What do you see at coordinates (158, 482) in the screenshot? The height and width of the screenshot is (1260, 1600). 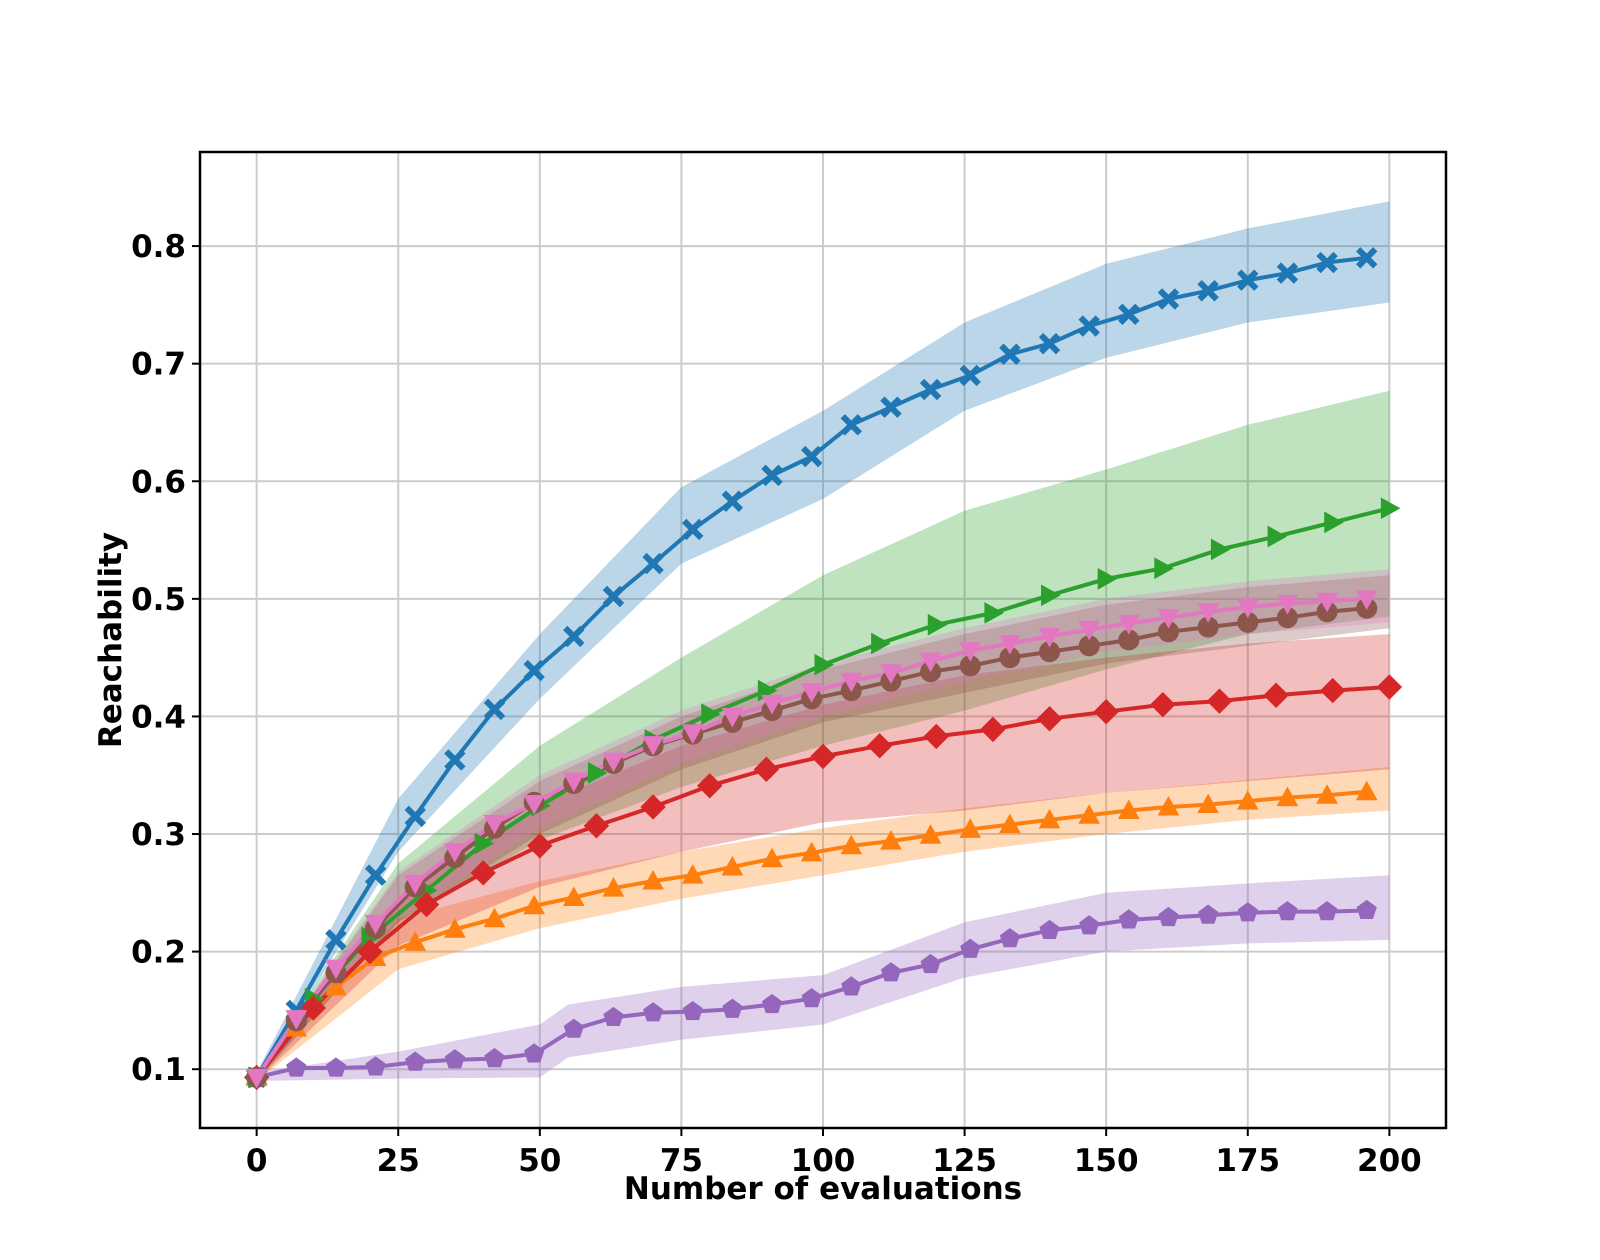 I see `y-tick-label: 0.6` at bounding box center [158, 482].